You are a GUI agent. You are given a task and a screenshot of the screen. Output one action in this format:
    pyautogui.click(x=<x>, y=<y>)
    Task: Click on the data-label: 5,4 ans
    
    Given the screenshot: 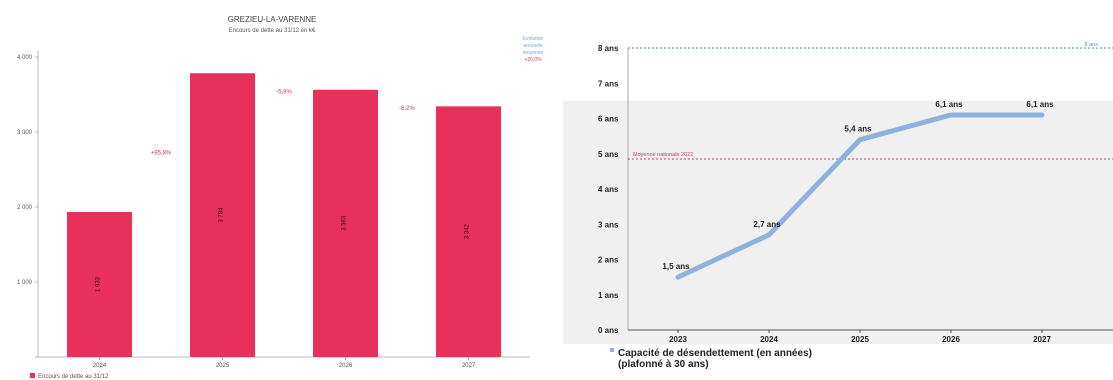 What is the action you would take?
    pyautogui.click(x=858, y=129)
    